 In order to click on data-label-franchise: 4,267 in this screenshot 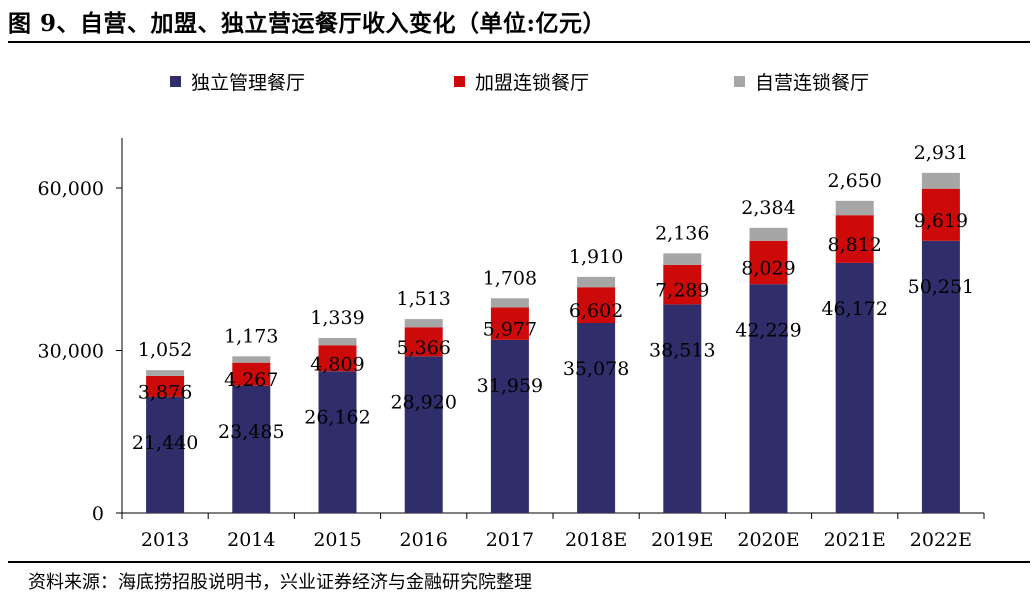, I will do `click(251, 380)`.